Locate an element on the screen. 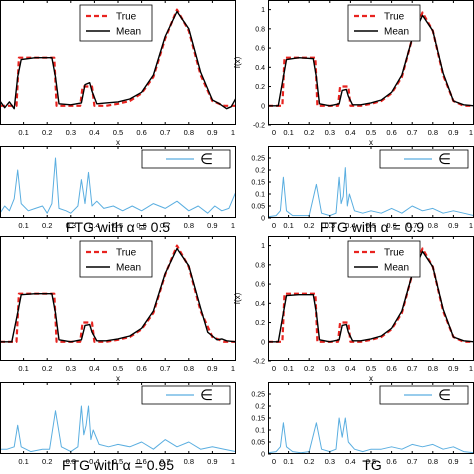 This screenshot has height=474, width=474. panel-caption: TG is located at coordinates (371, 465).